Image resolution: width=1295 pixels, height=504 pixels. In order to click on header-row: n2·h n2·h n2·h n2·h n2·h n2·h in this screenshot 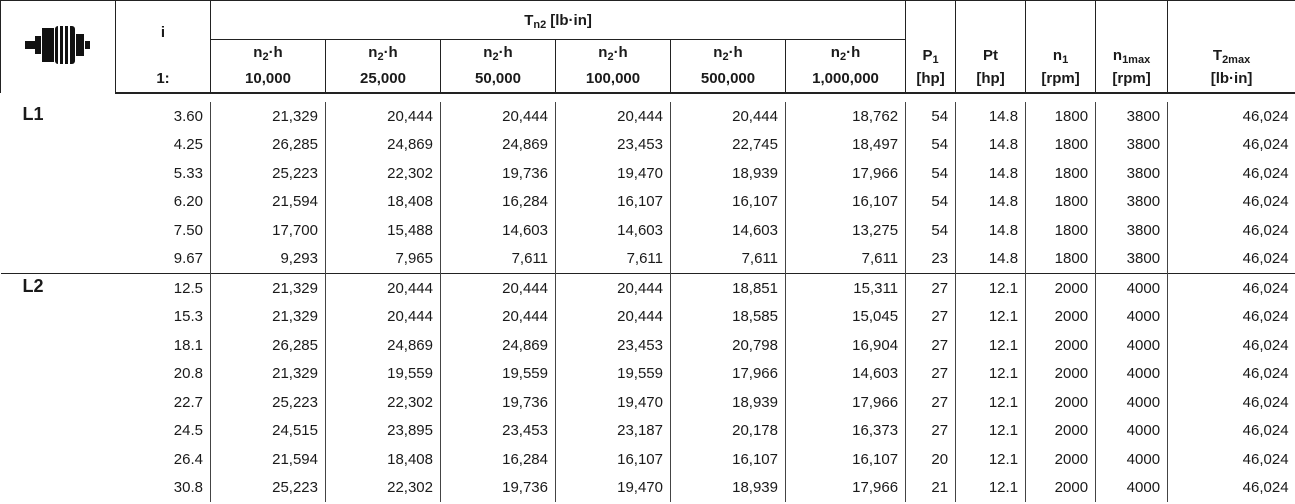, I will do `click(648, 51)`.